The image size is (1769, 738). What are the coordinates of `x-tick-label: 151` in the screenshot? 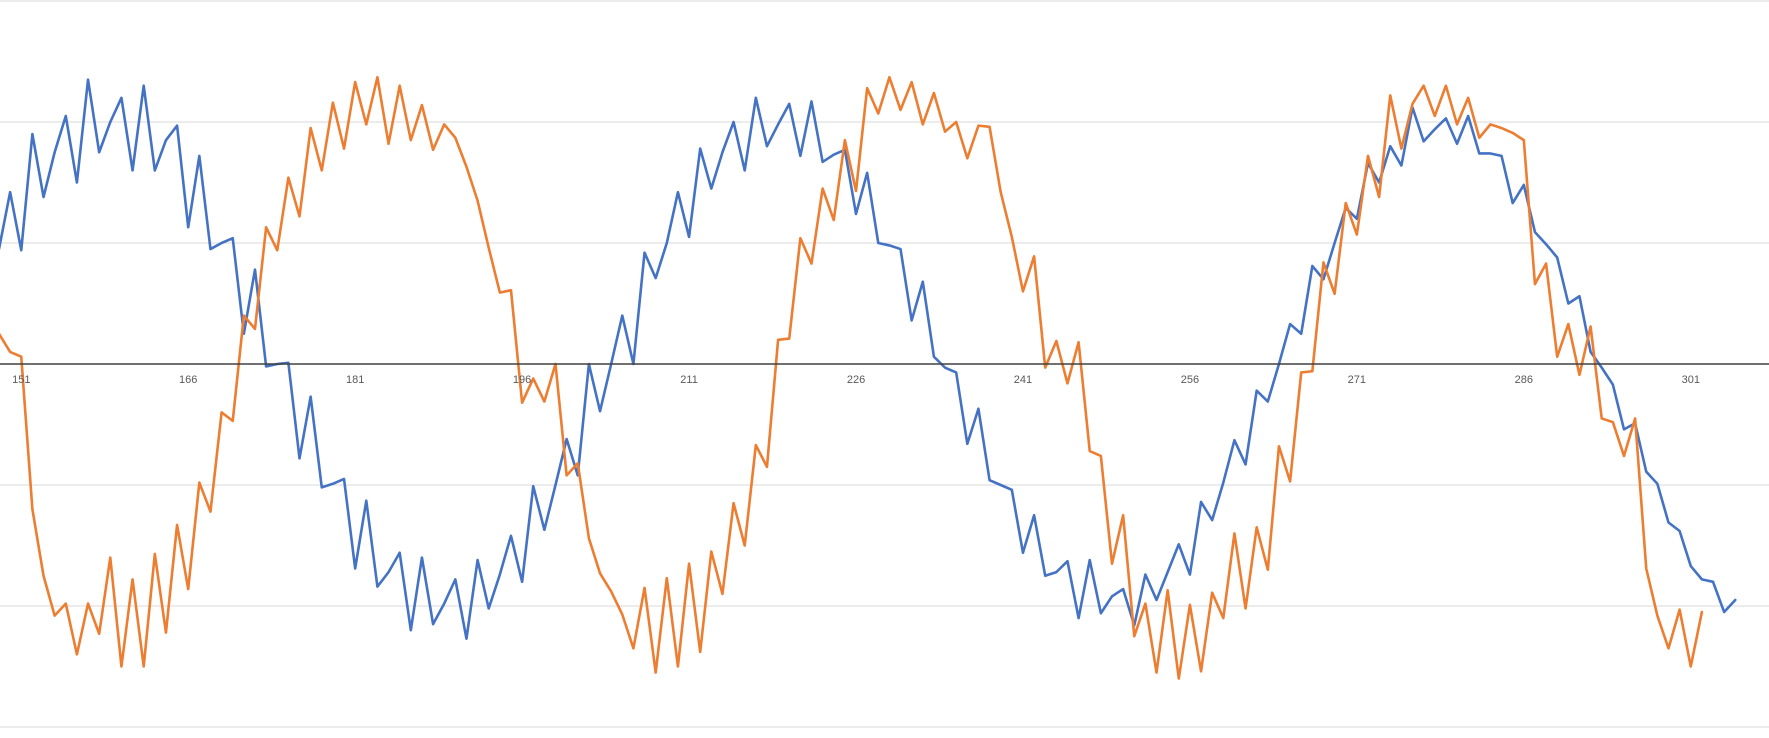 It's located at (21, 380).